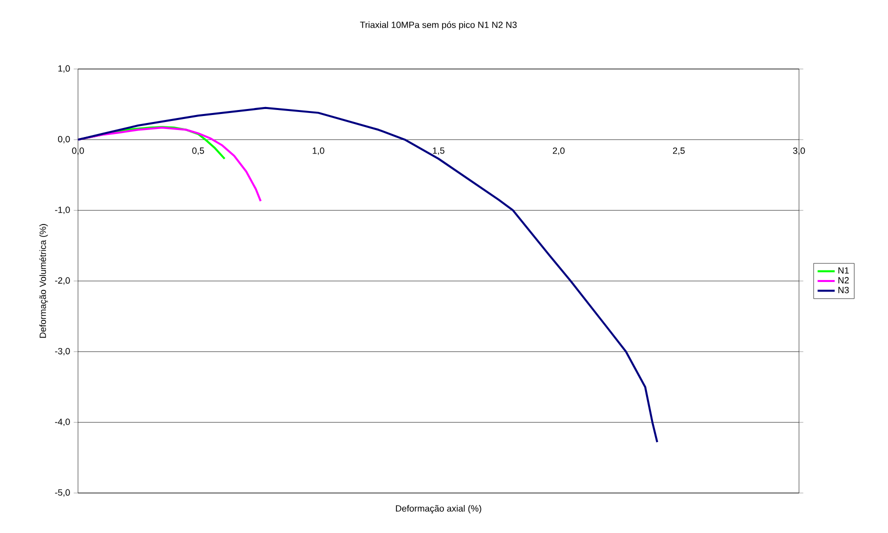  I want to click on y-axis-title: Deformação Volumétrica (%), so click(43, 281).